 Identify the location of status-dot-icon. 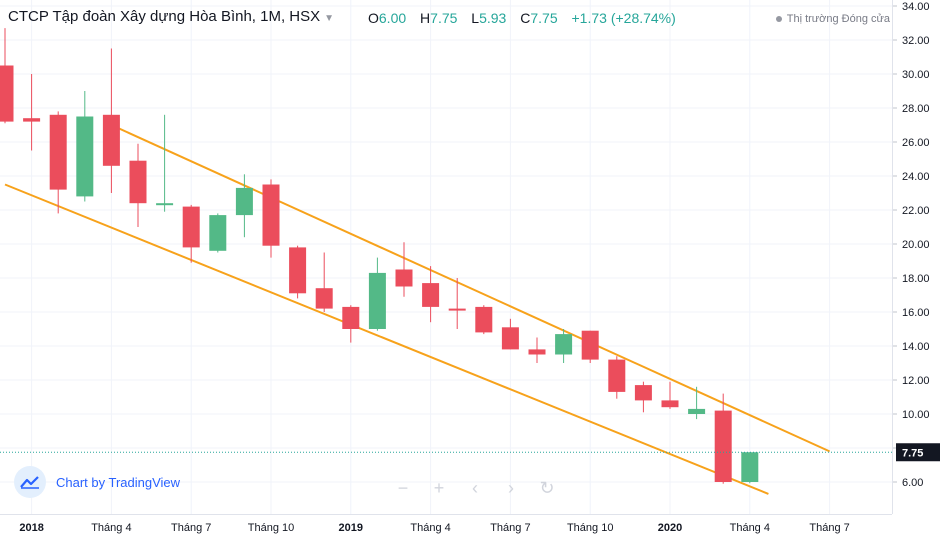
(778, 19).